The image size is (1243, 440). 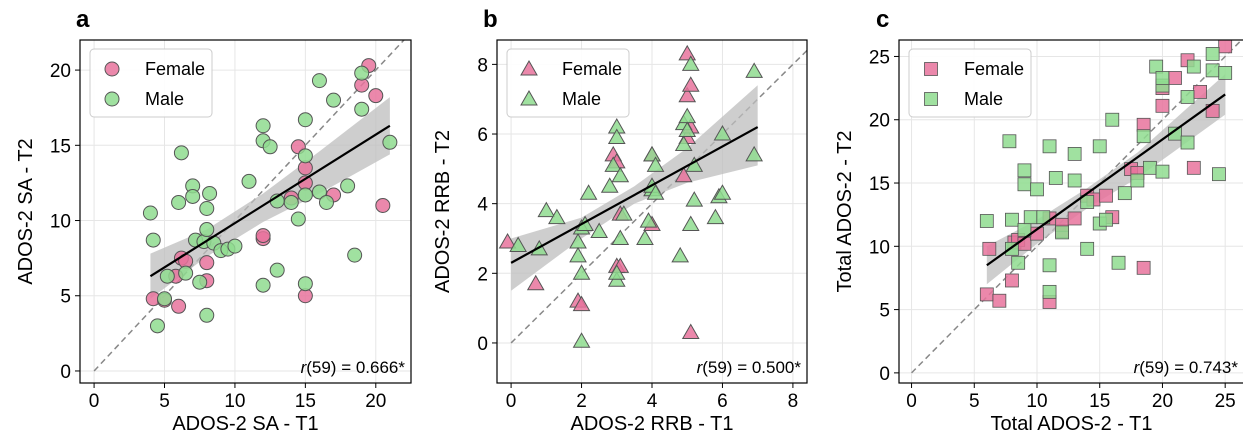 I want to click on panel-letter: a, so click(x=83, y=19).